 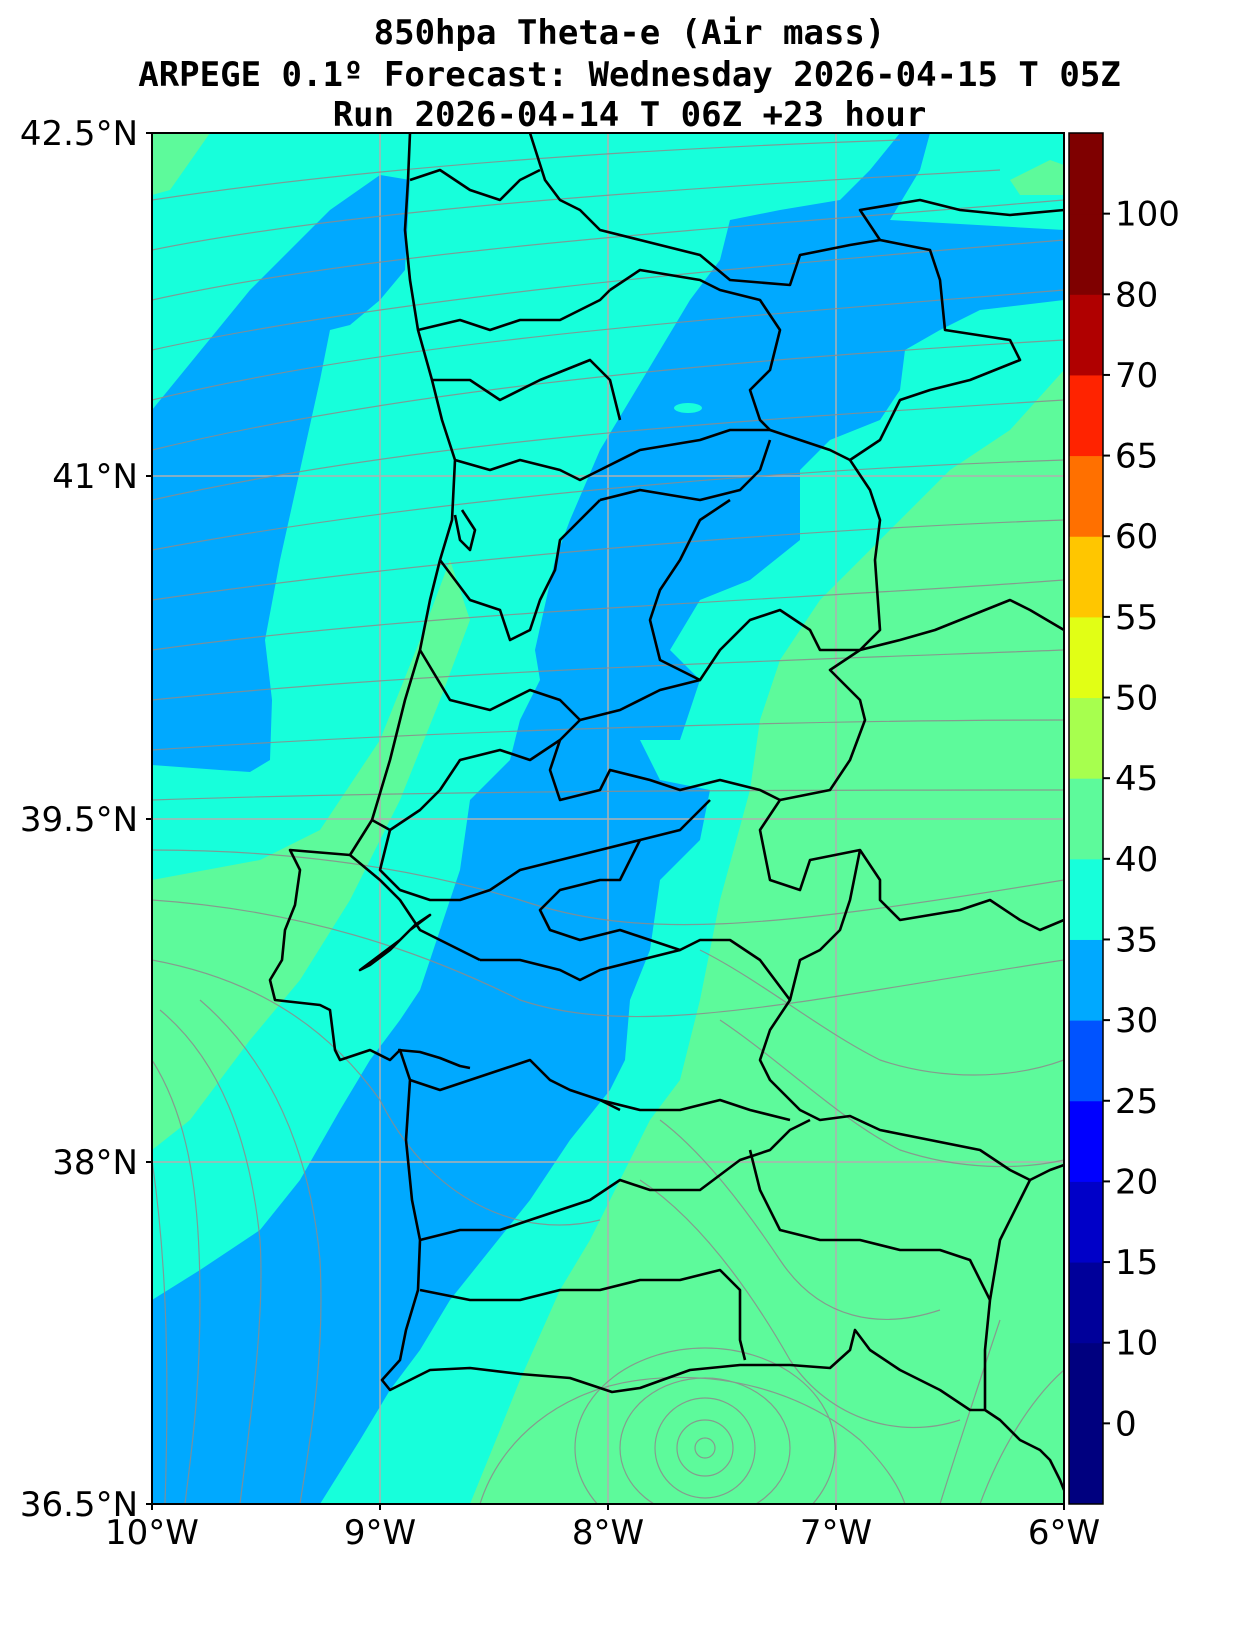 What do you see at coordinates (695, 349) in the screenshot?
I see `district-vilareal` at bounding box center [695, 349].